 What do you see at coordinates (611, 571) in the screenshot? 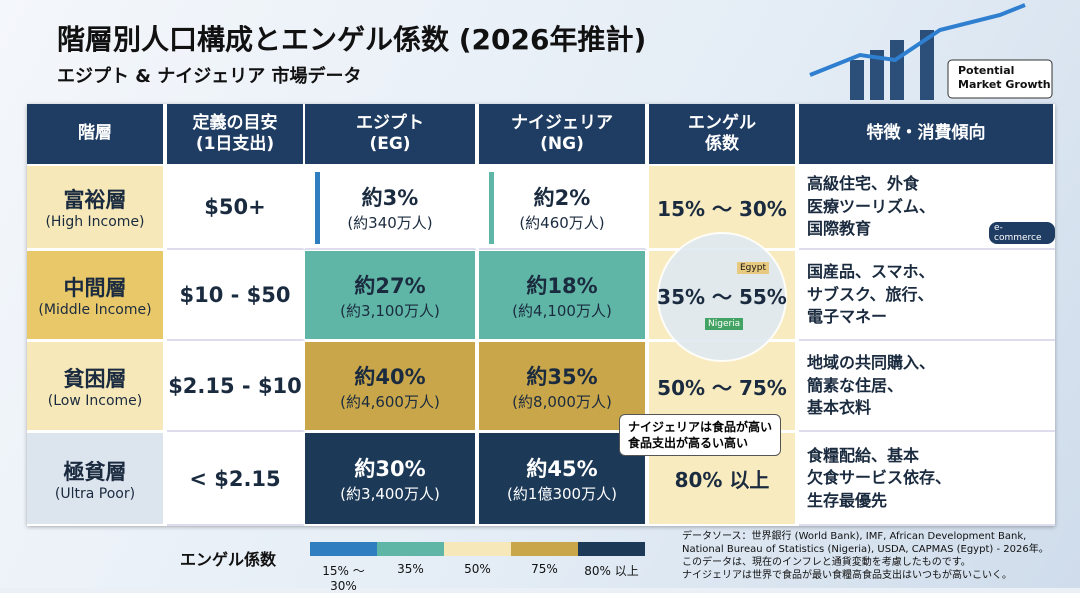
I see `legend-label: 80% 以上` at bounding box center [611, 571].